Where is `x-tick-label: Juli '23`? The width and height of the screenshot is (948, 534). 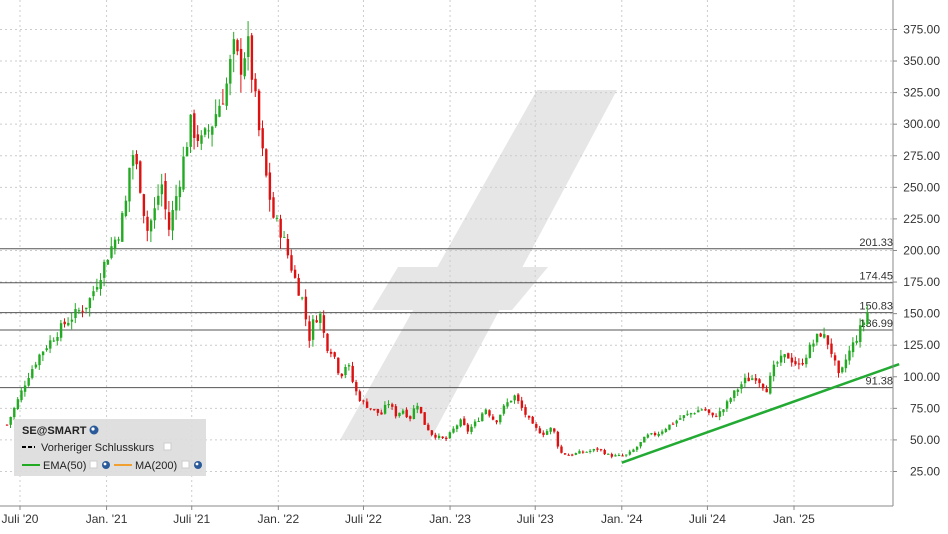
x-tick-label: Juli '23 is located at coordinates (535, 519).